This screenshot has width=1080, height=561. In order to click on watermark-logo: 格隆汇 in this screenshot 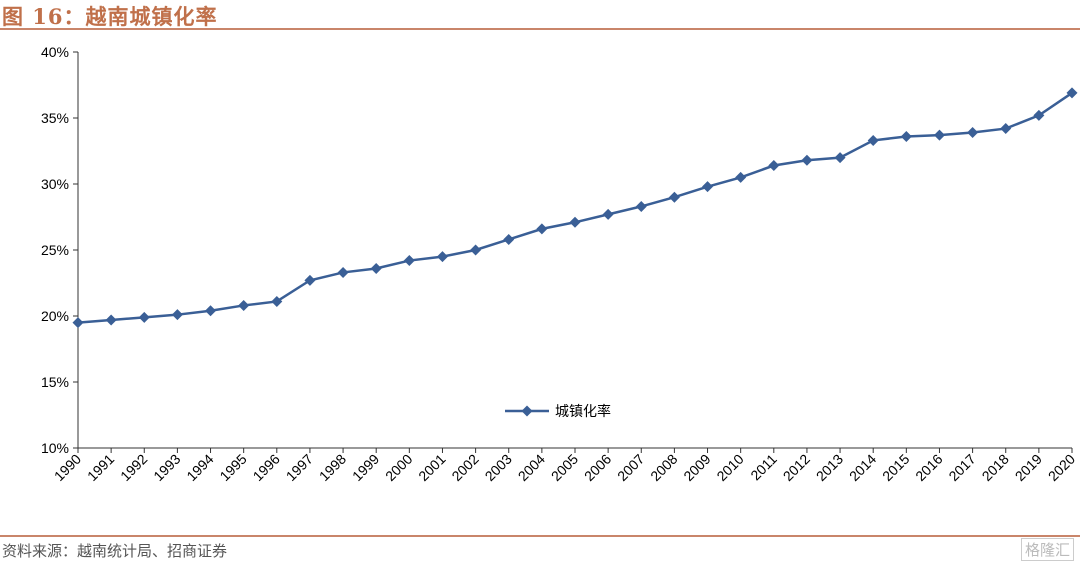, I will do `click(1047, 549)`.